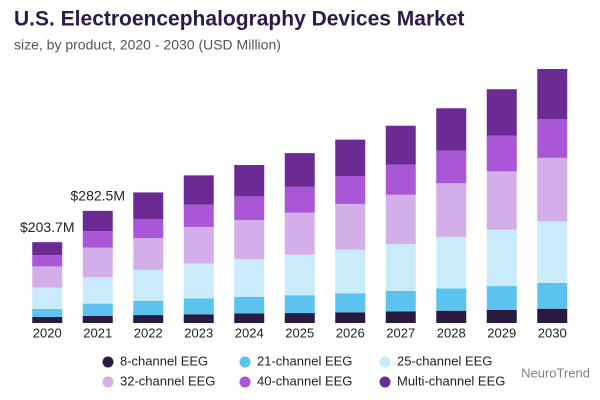 The width and height of the screenshot is (600, 400). What do you see at coordinates (47, 332) in the screenshot?
I see `x-tick-label: 2020` at bounding box center [47, 332].